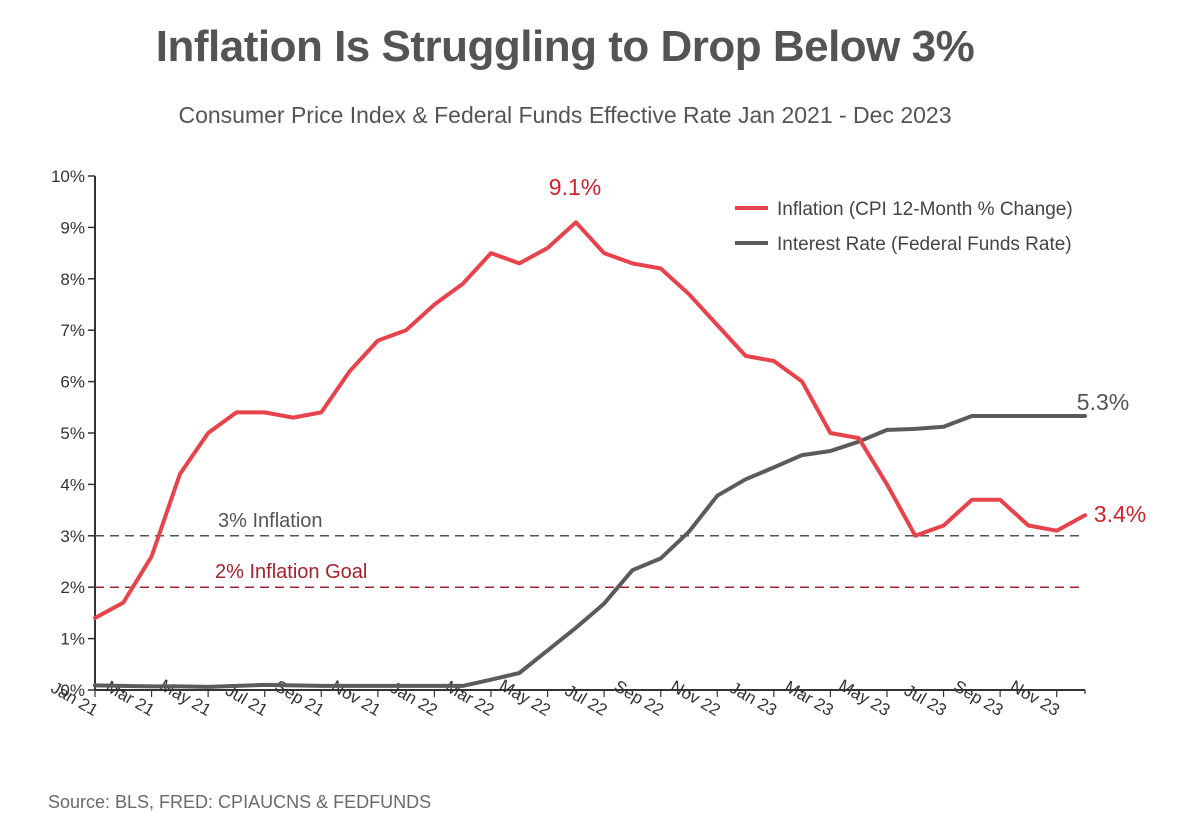 This screenshot has height=840, width=1200. I want to click on reference-lines: 3% Inflation 2% Inflation Goal, so click(590, 549).